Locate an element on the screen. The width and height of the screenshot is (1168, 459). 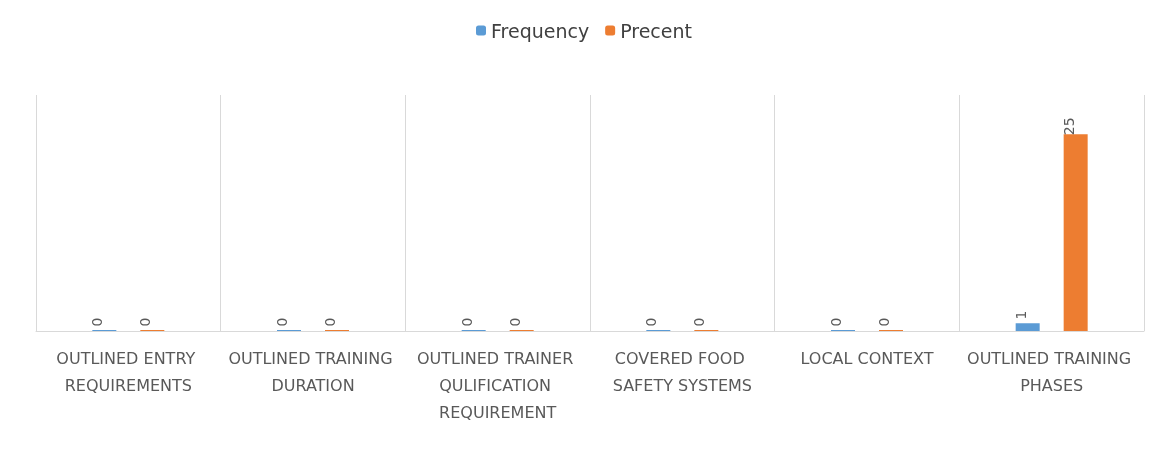
data-label: 25 is located at coordinates (1068, 126).